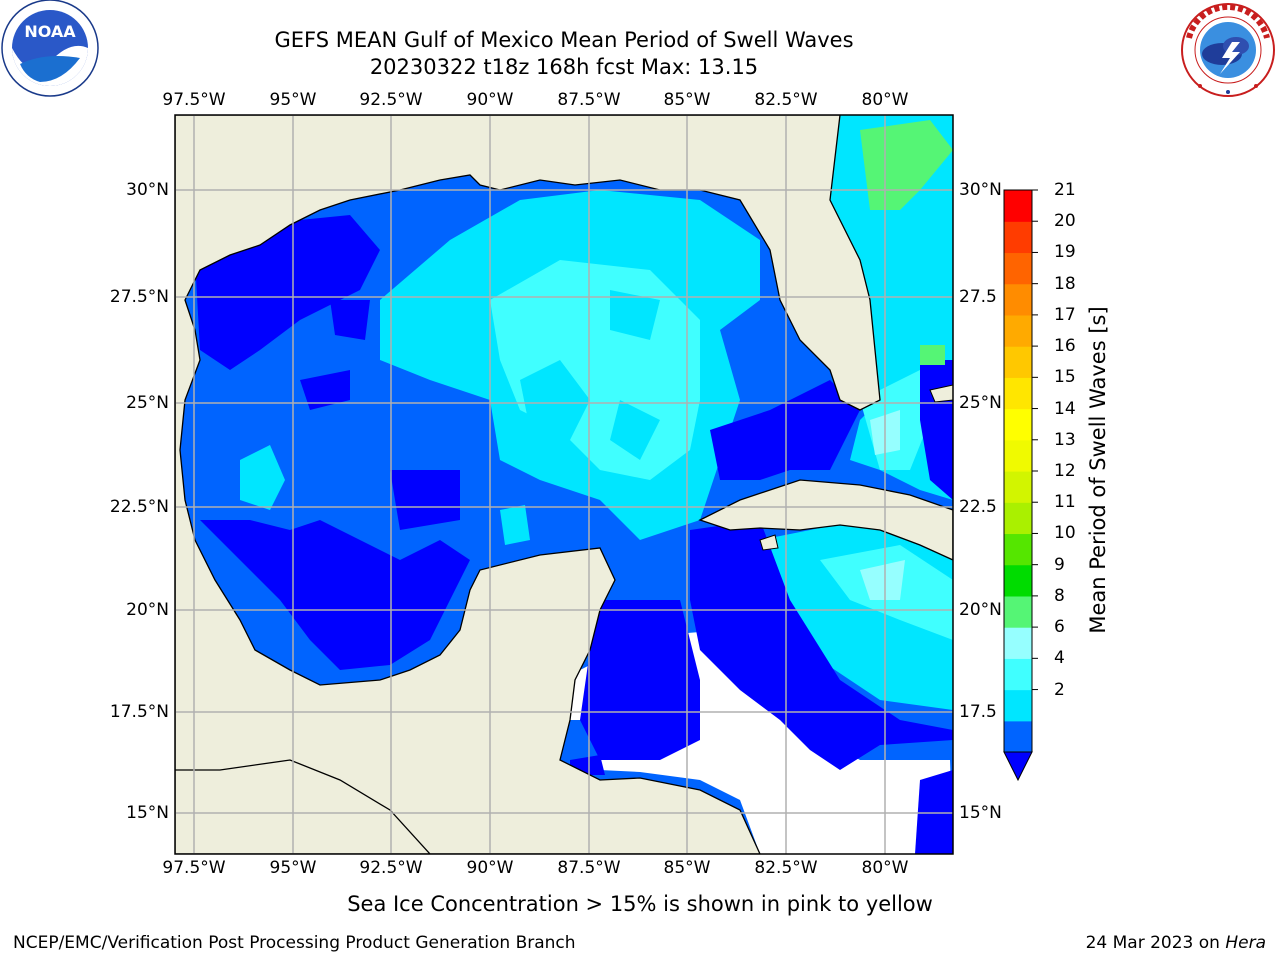 Image resolution: width=1280 pixels, height=960 pixels. What do you see at coordinates (1065, 314) in the screenshot?
I see `colorbar-tick-label: 17` at bounding box center [1065, 314].